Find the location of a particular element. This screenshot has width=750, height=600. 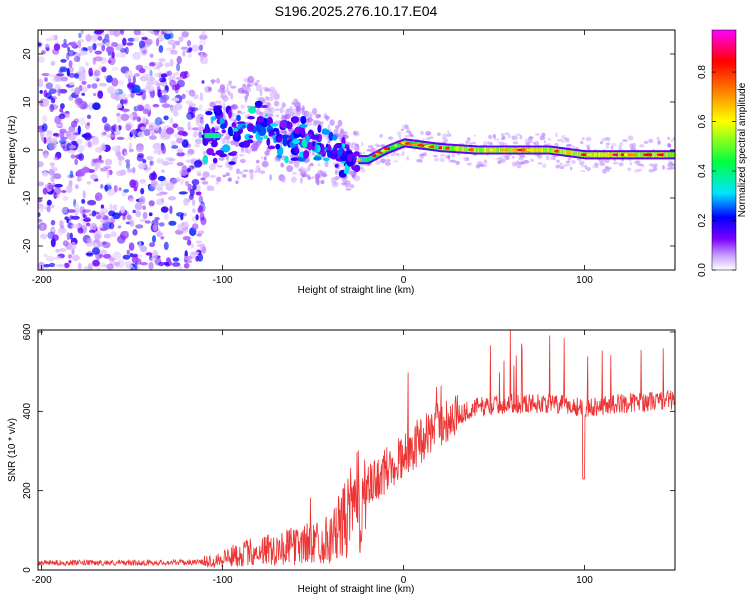

spectrogram-y-tick-label: -20 is located at coordinates (27, 245).